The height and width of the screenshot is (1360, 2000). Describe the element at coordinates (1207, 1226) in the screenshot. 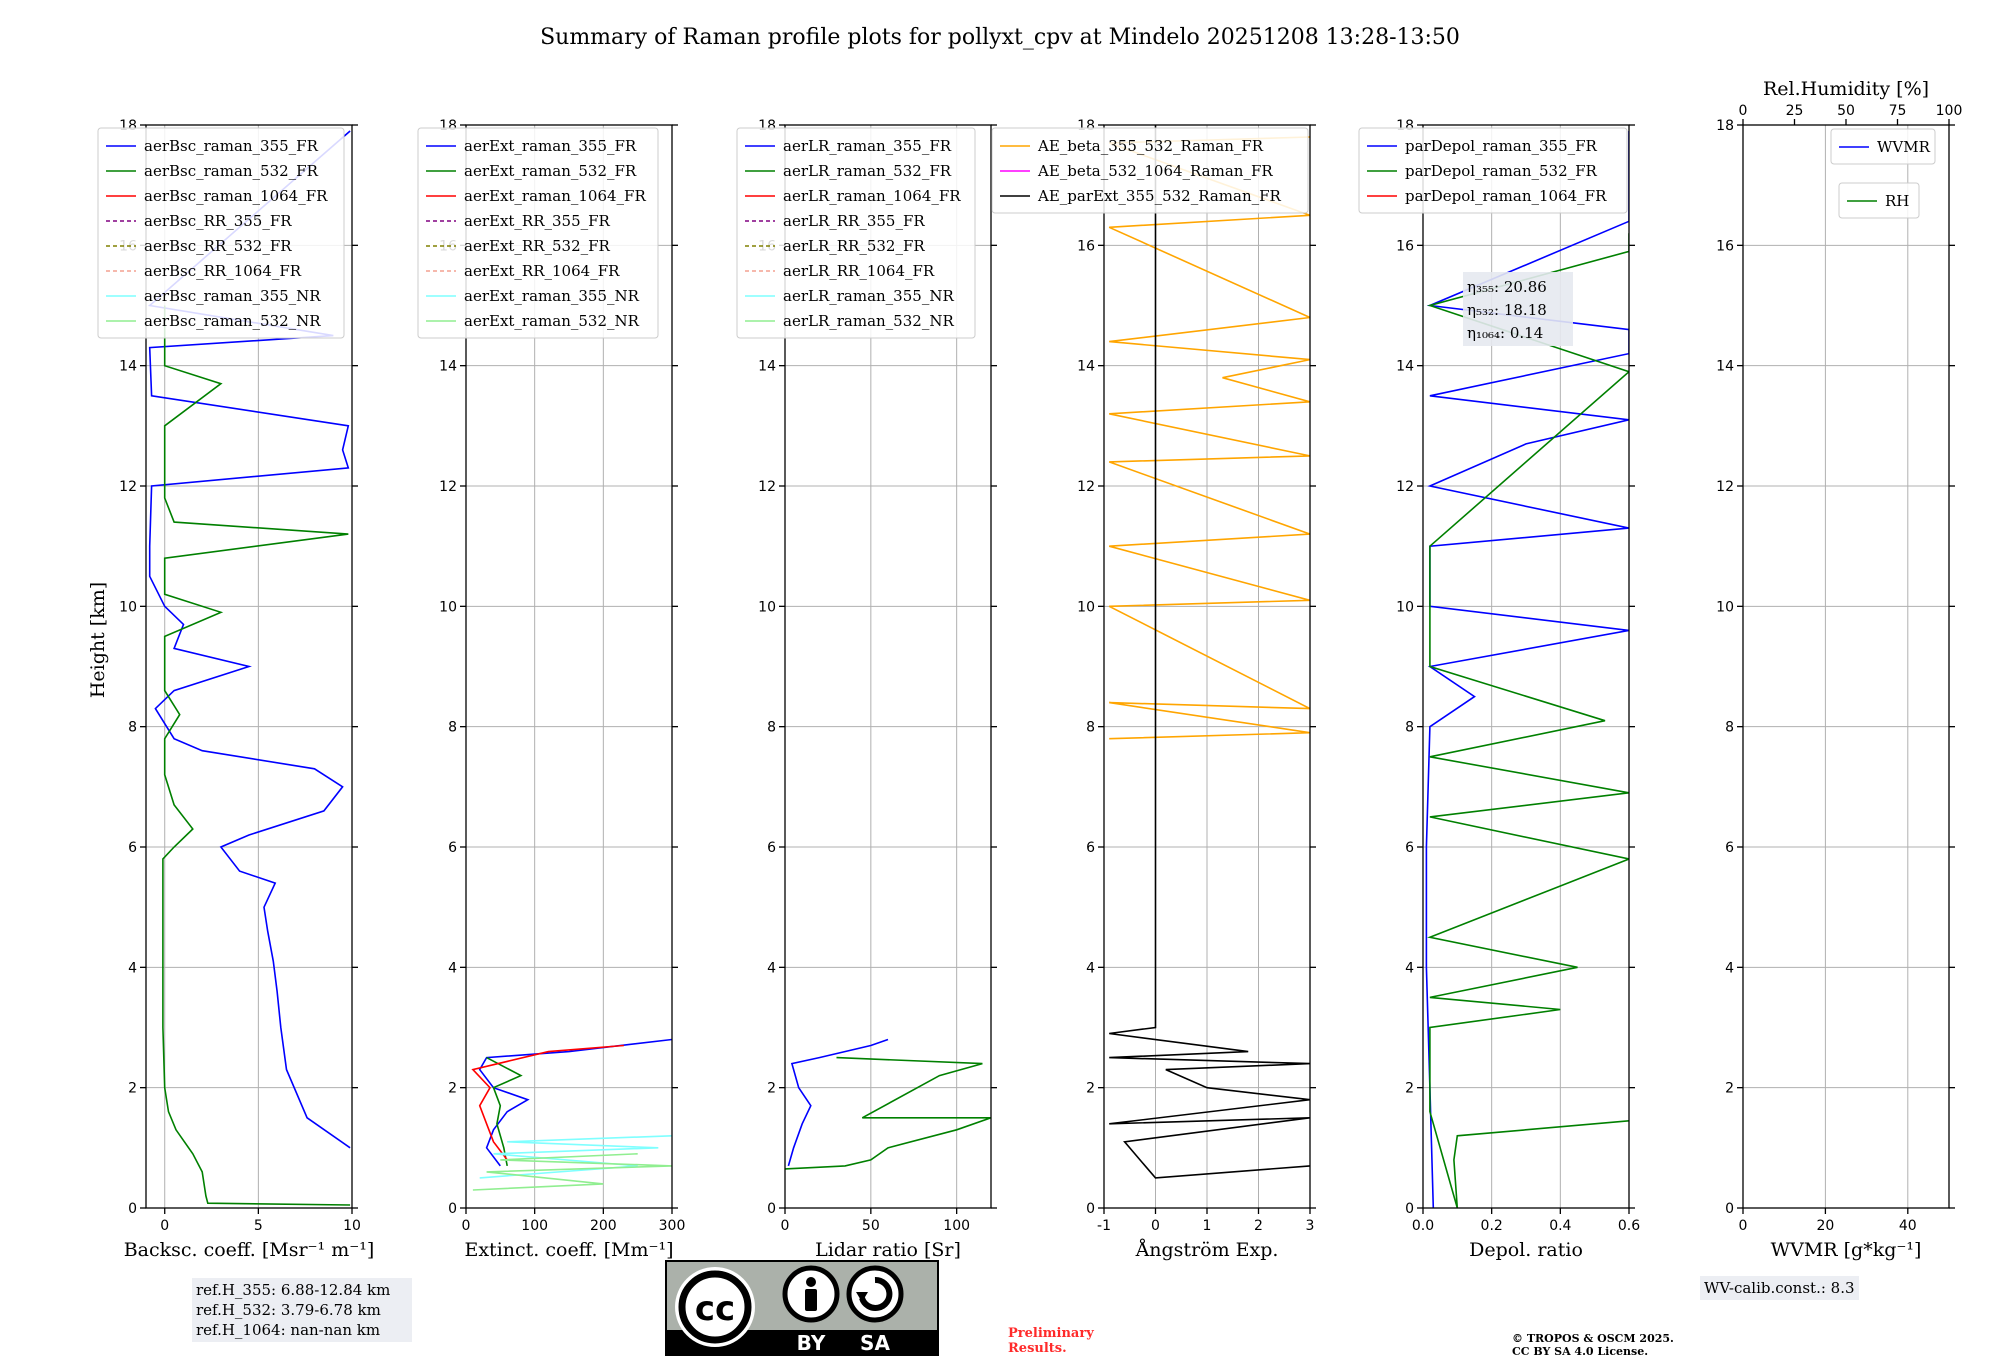

I see `x-tick-label: 1` at that location.